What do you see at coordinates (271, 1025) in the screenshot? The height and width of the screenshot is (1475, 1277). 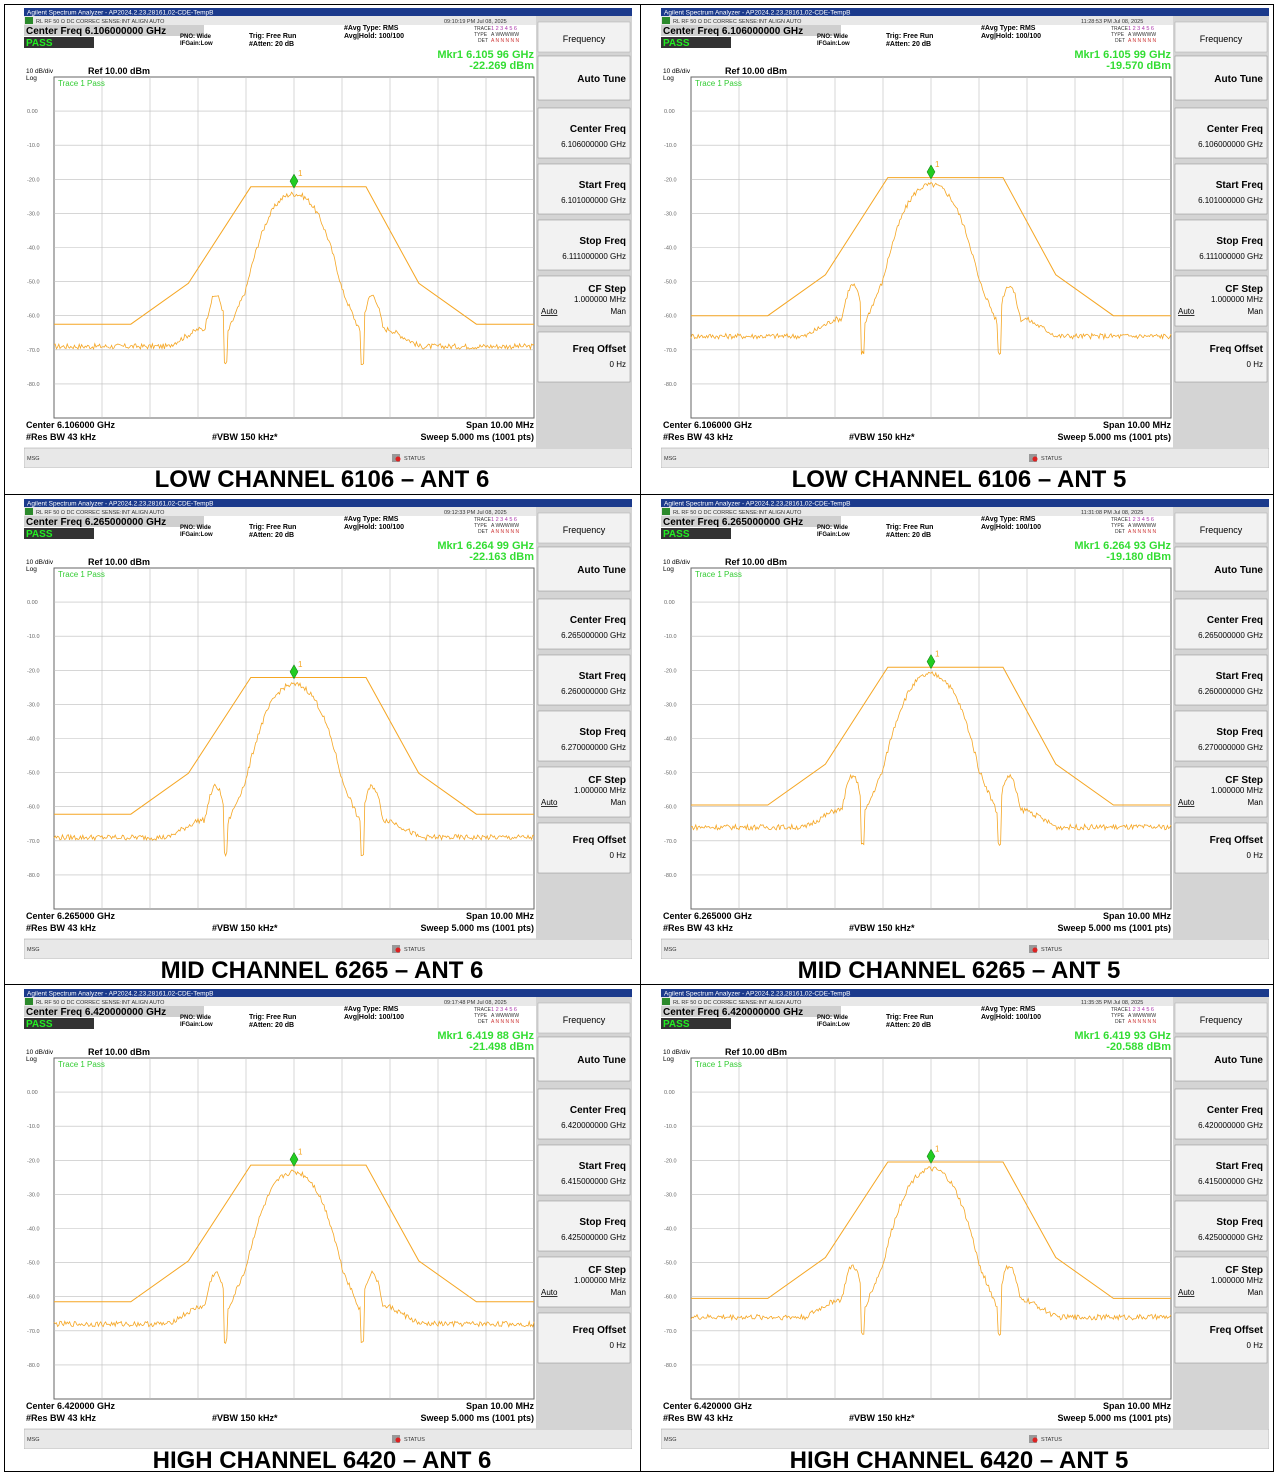 I see `atten-label: #Atten: 20 dB` at bounding box center [271, 1025].